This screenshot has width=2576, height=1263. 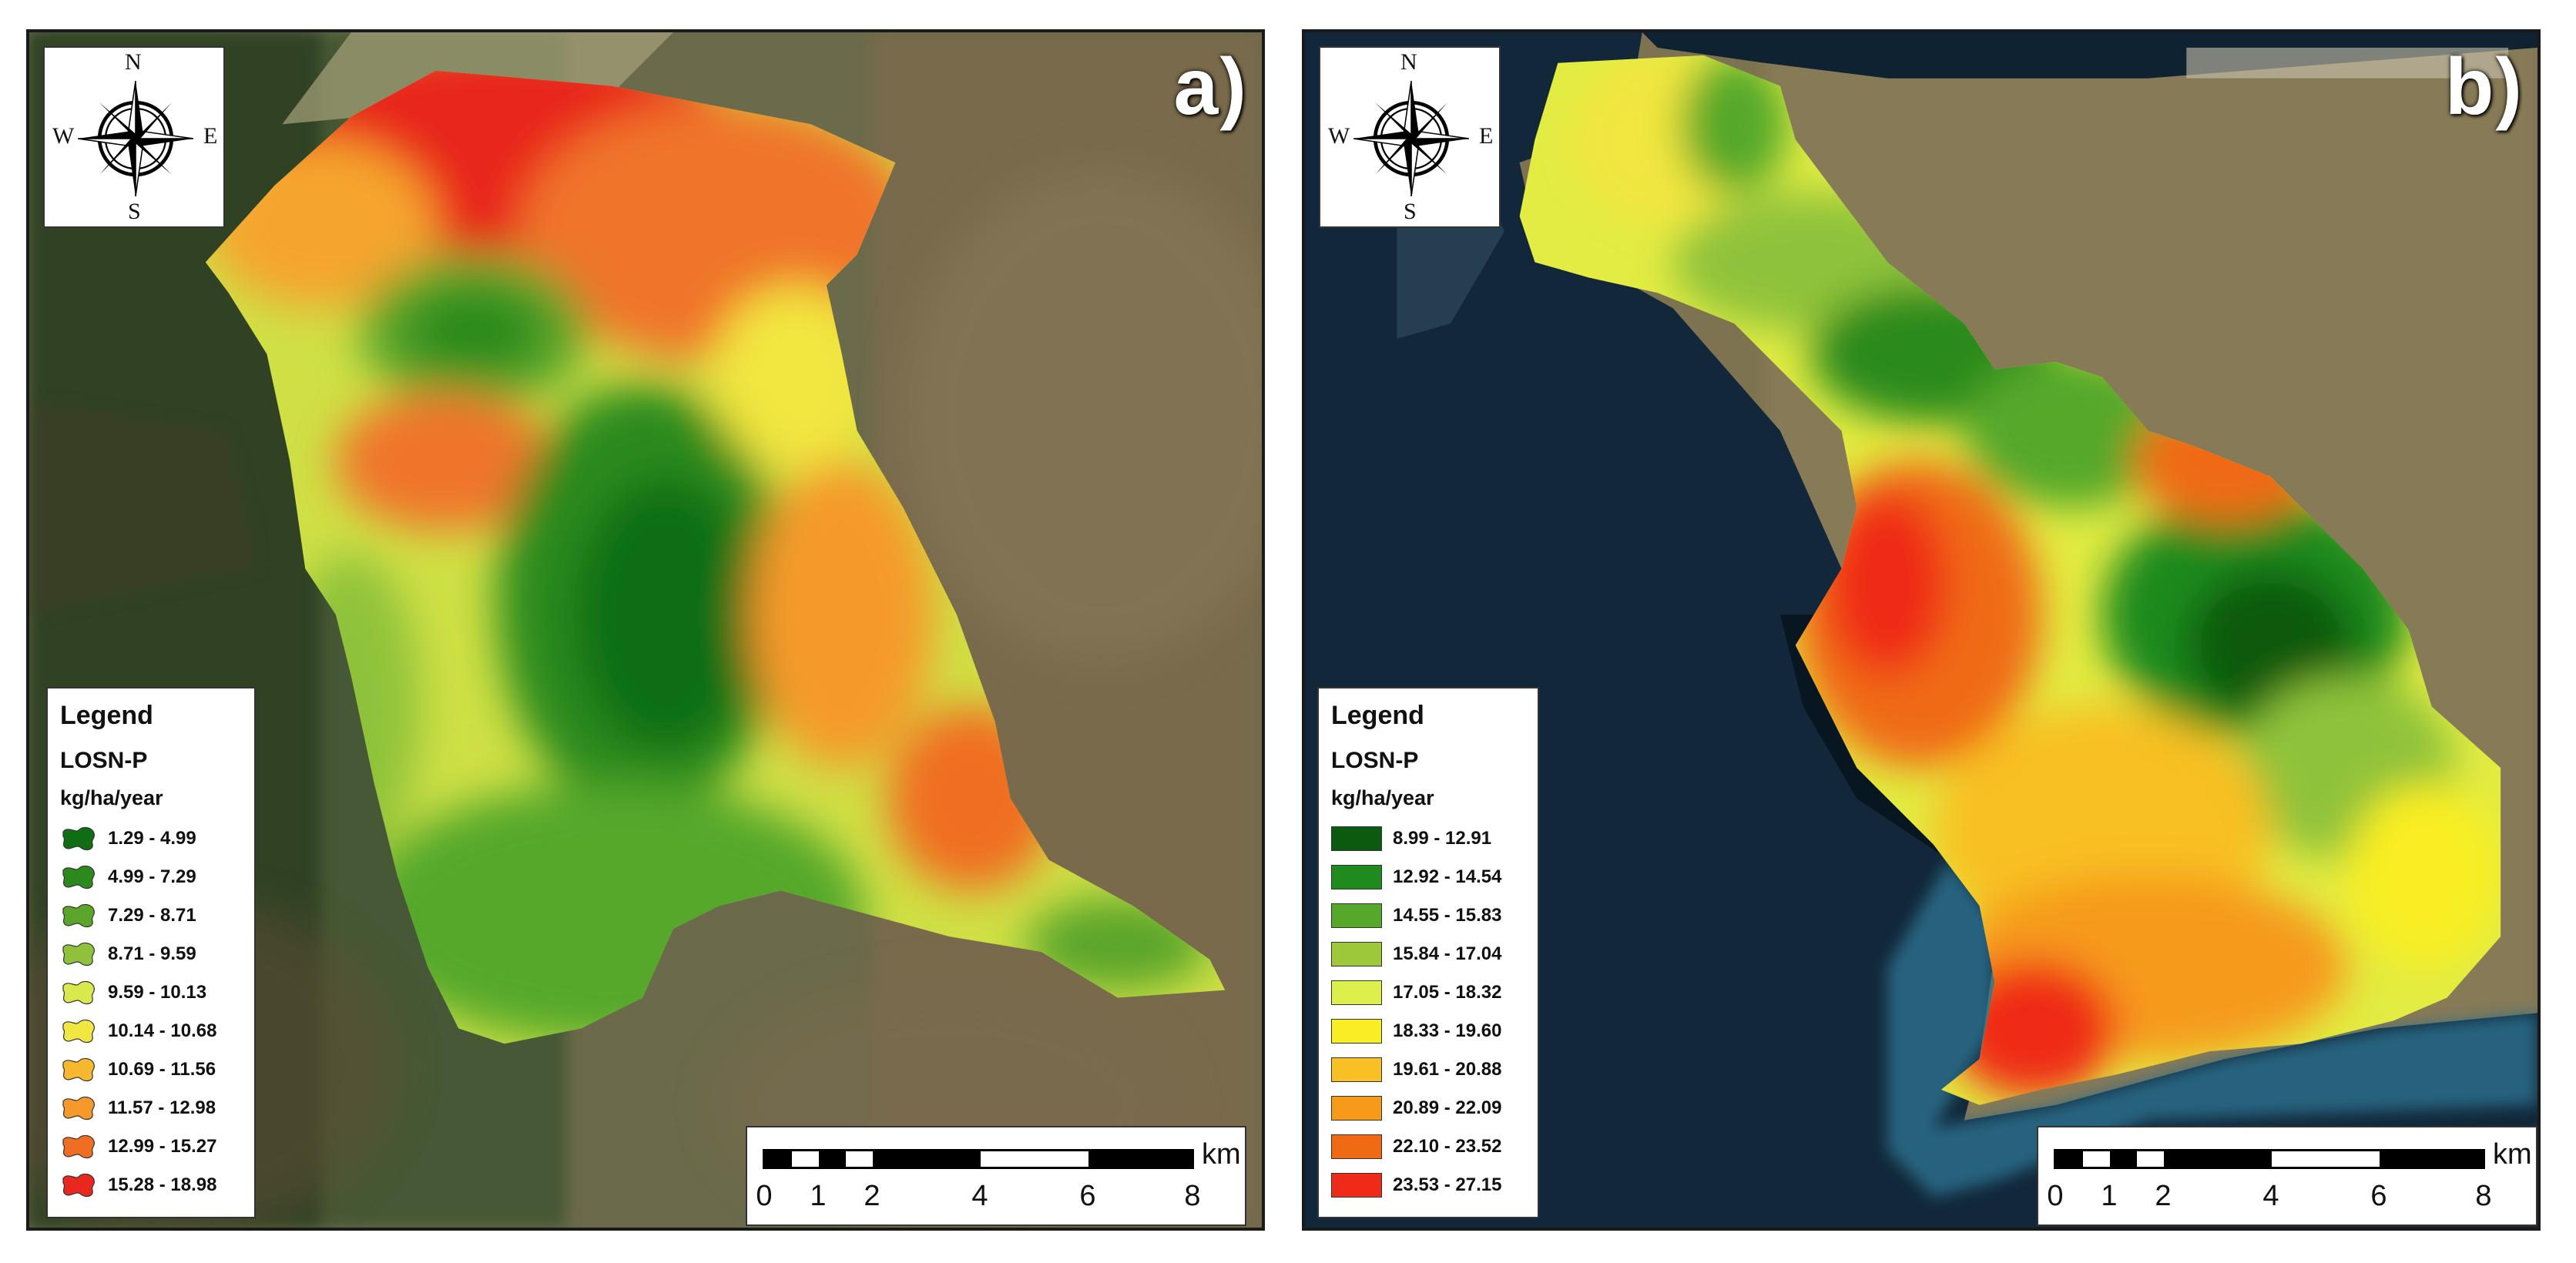 I want to click on legend-item: 10.14 - 10.68, so click(x=151, y=1031).